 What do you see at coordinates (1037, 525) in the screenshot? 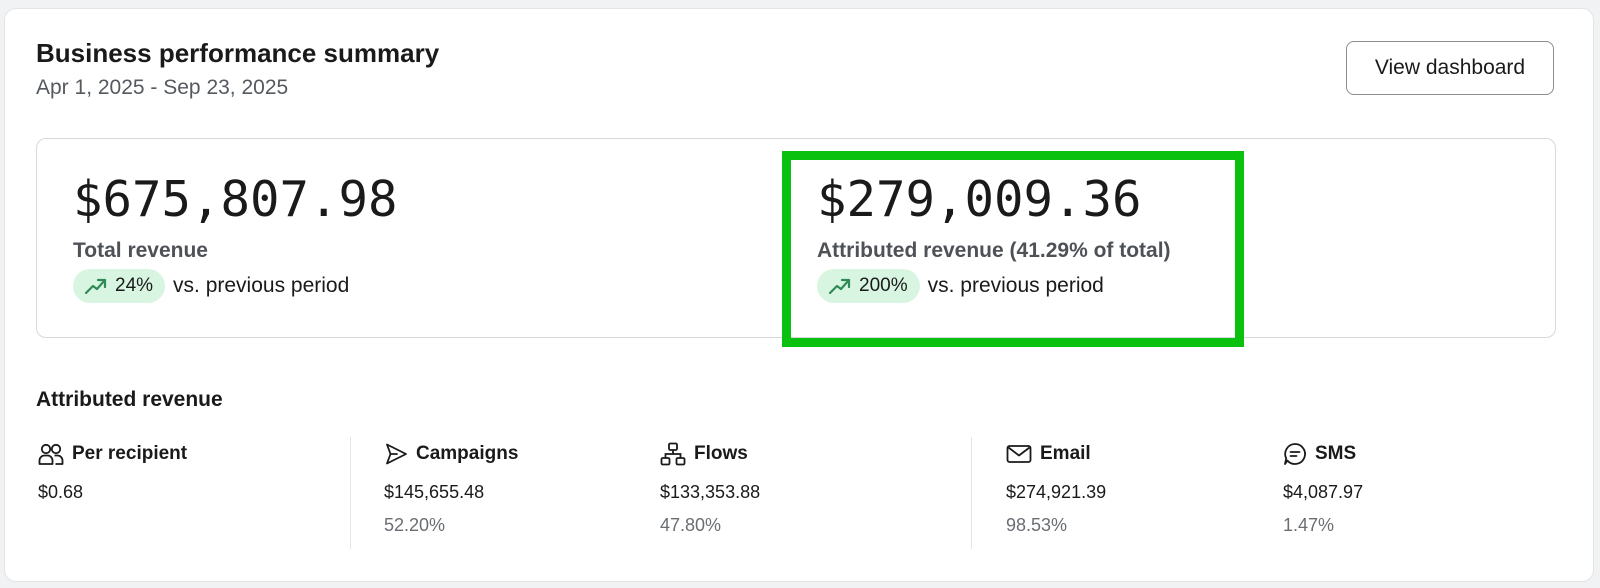
I see `stat-percentage: 98.53%` at bounding box center [1037, 525].